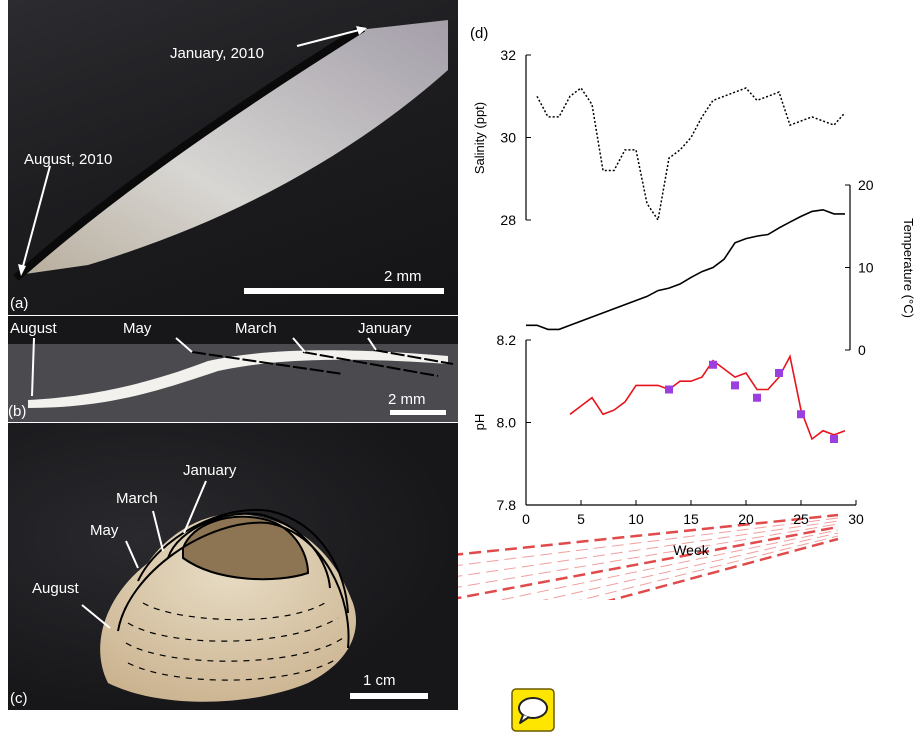 This screenshot has height=737, width=914. I want to click on panel-b-photo: August May March January 2 mm (b), so click(233, 369).